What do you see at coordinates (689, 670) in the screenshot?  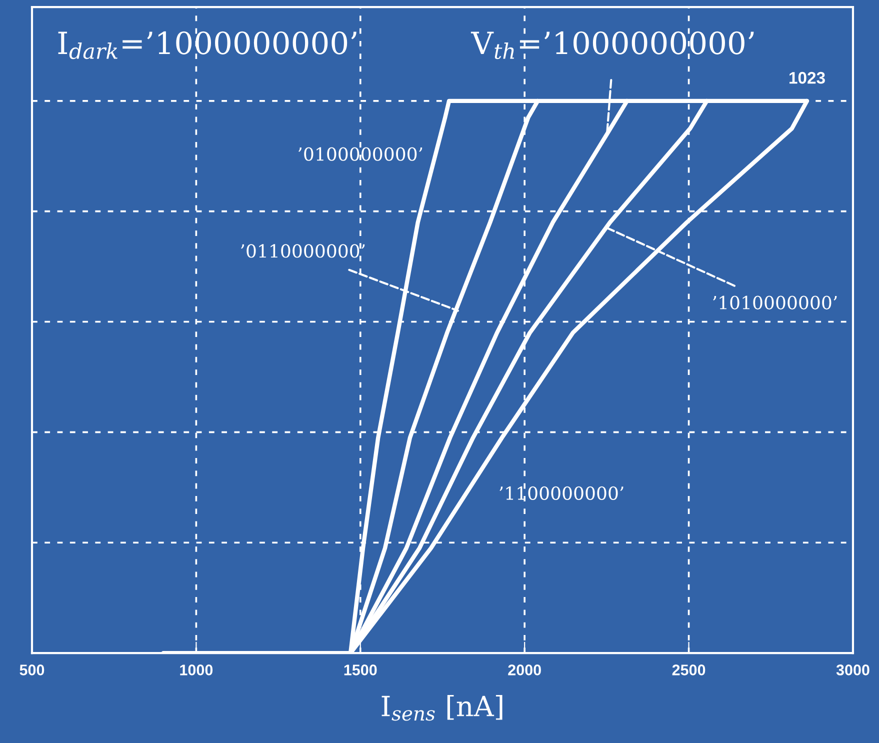 I see `x-tick-label: 2500` at bounding box center [689, 670].